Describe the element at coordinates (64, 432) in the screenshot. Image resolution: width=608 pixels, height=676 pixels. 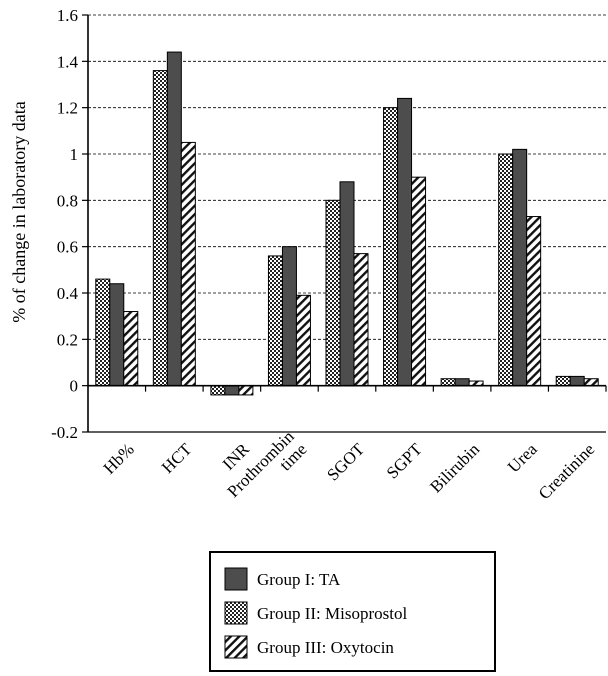
I see `y-tick-label: -0.2` at that location.